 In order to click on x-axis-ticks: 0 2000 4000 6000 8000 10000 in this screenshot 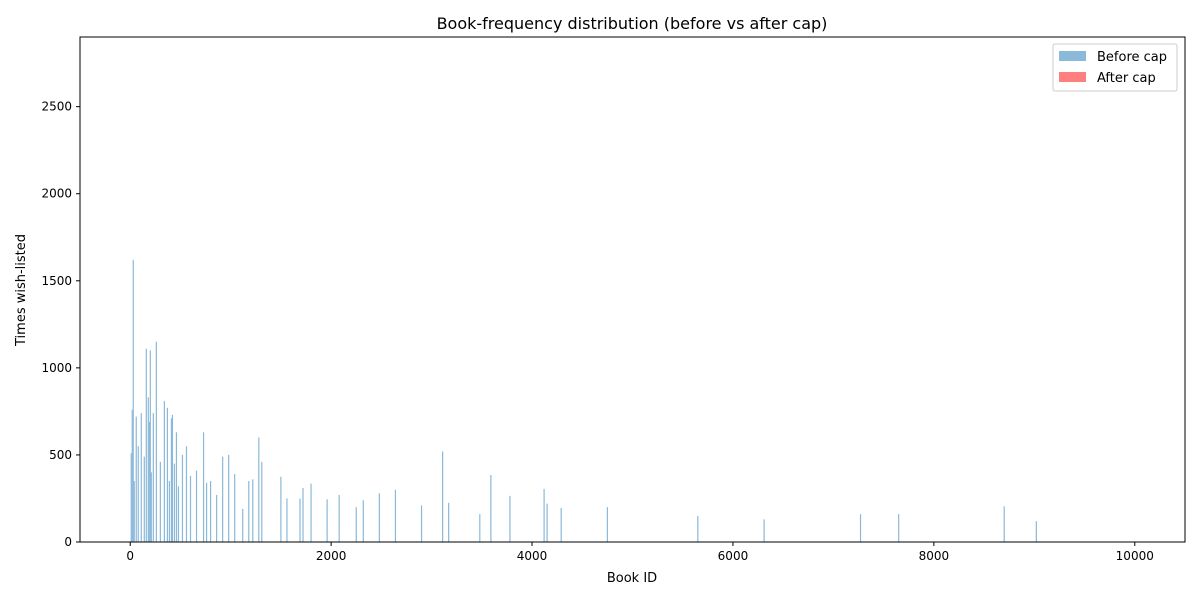, I will do `click(640, 552)`.